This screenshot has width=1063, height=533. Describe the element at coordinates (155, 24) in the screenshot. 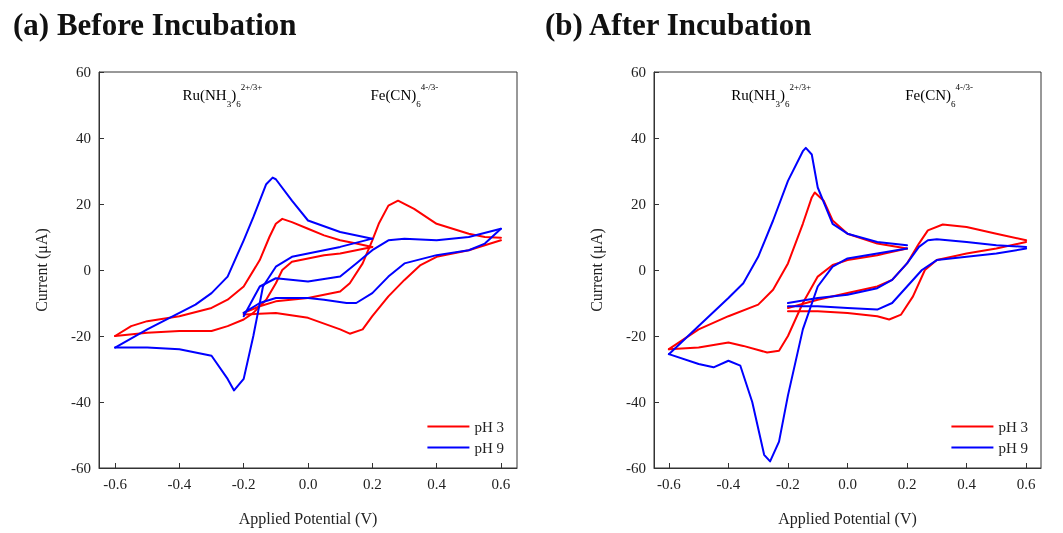

I see `chart-title: (a) Before Incubation` at that location.